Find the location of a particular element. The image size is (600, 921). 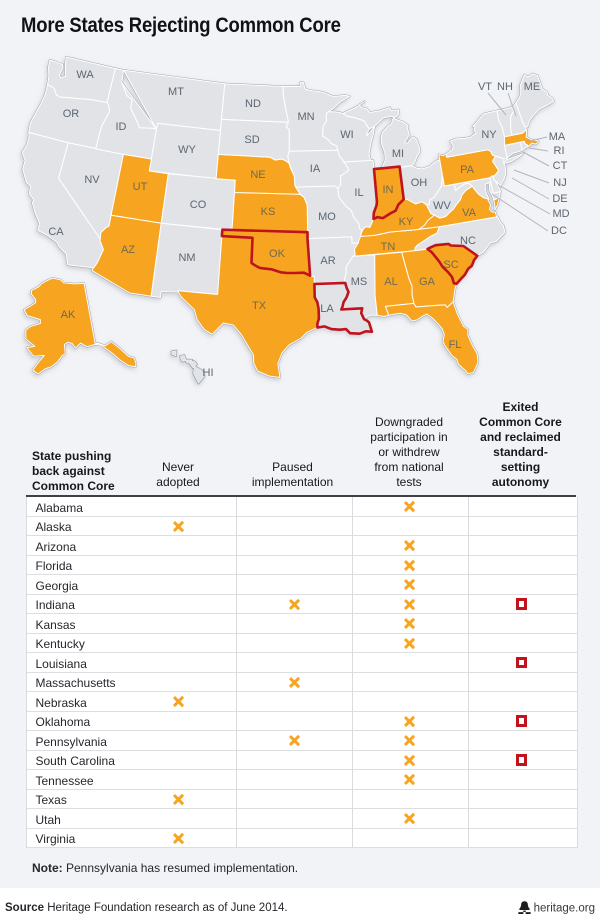

svg-text: CT is located at coordinates (560, 166).